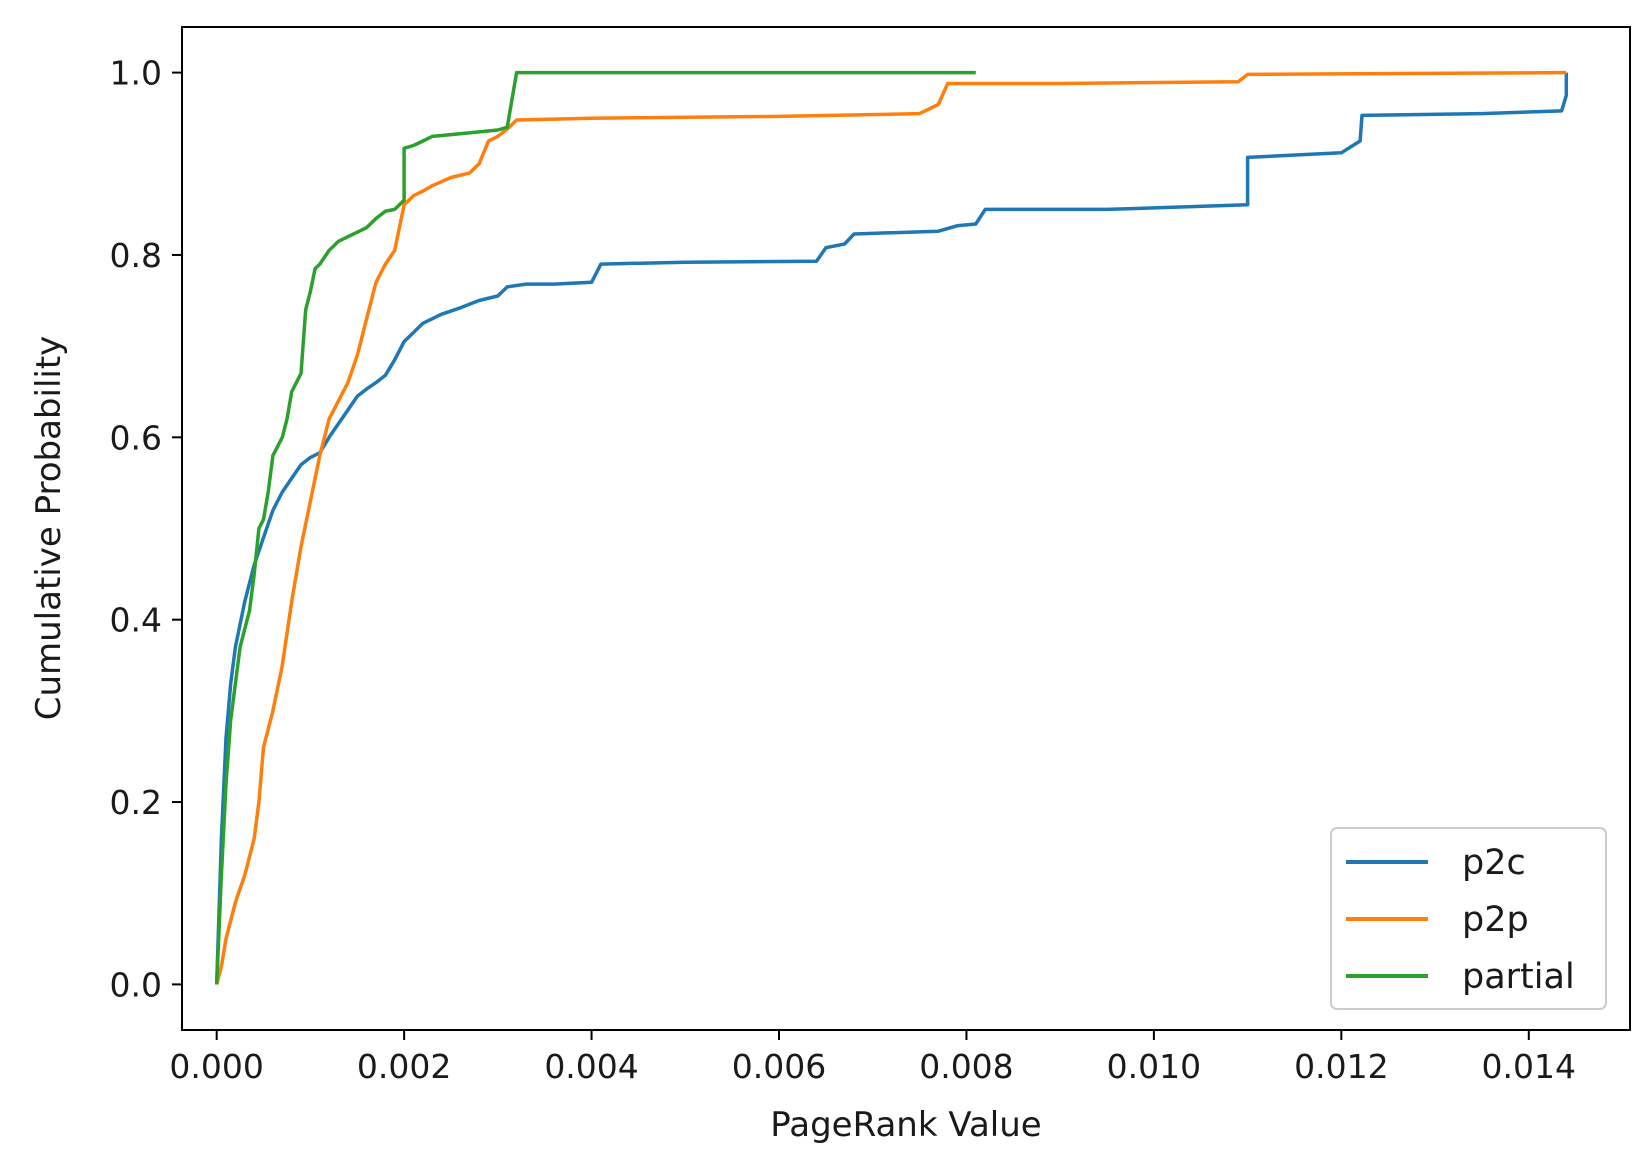 The image size is (1644, 1152). What do you see at coordinates (216, 1066) in the screenshot?
I see `x-tick-label: 0.000` at bounding box center [216, 1066].